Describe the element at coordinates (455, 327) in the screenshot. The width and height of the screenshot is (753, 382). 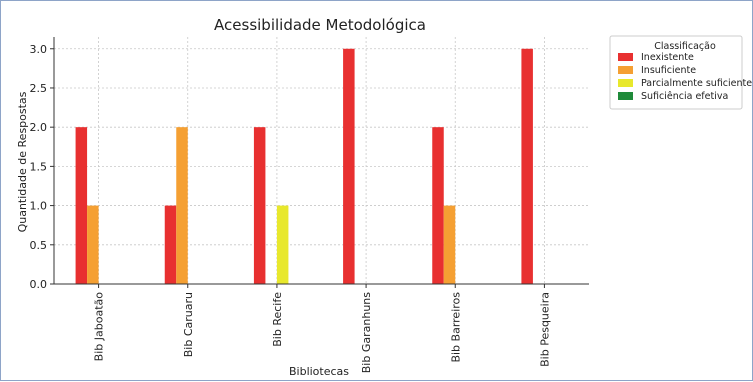
I see `x-tick-label: Bib Barreiros` at that location.